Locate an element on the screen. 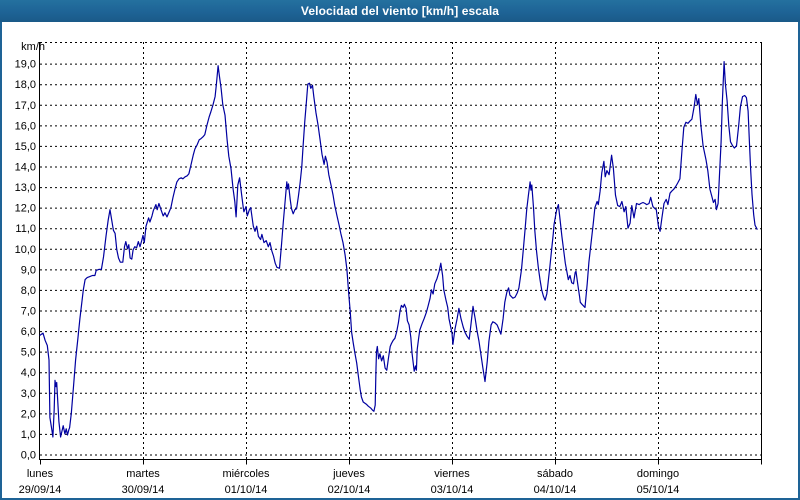  y-tick-label: 2,0 is located at coordinates (28, 414).